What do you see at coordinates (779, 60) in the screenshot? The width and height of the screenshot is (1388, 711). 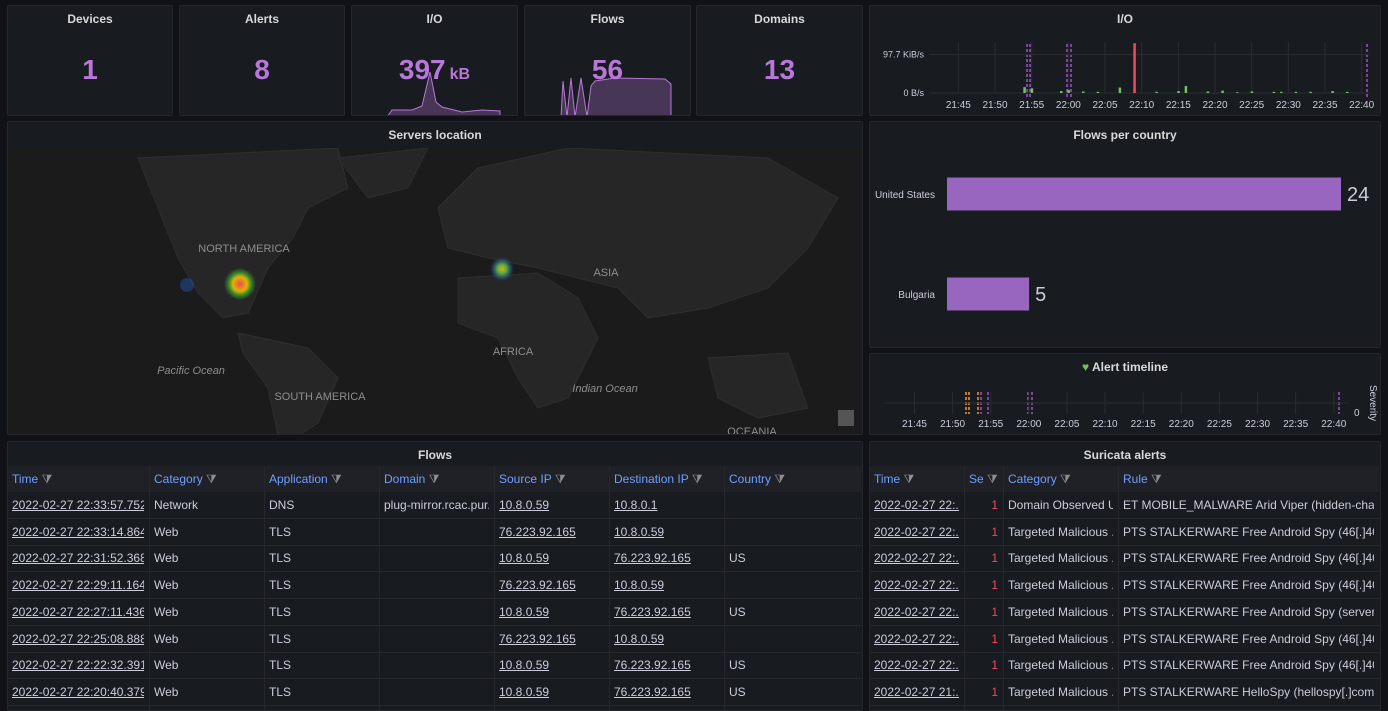 I see `stat-panel: Domains 13` at bounding box center [779, 60].